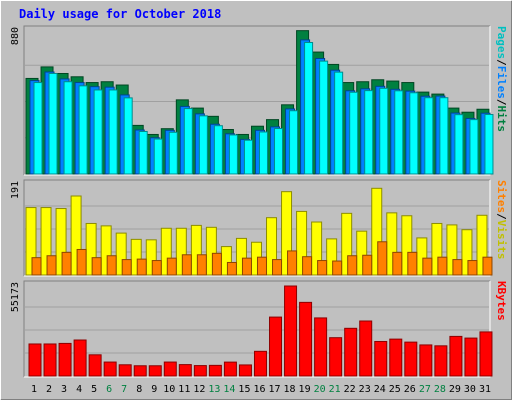 This screenshot has height=405, width=512. Describe the element at coordinates (259, 389) in the screenshot. I see `x-tick-label-day-16: 16` at that location.